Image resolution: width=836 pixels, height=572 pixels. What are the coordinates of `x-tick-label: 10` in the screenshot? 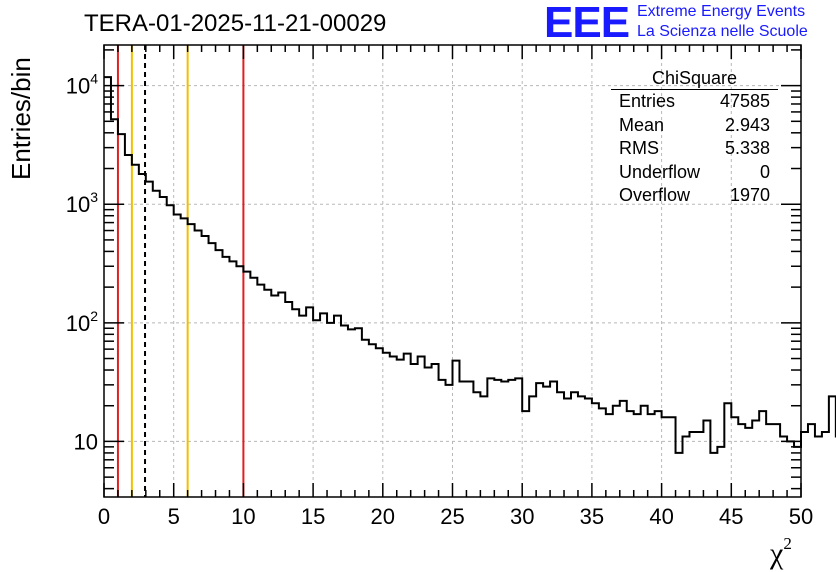 It's located at (243, 516).